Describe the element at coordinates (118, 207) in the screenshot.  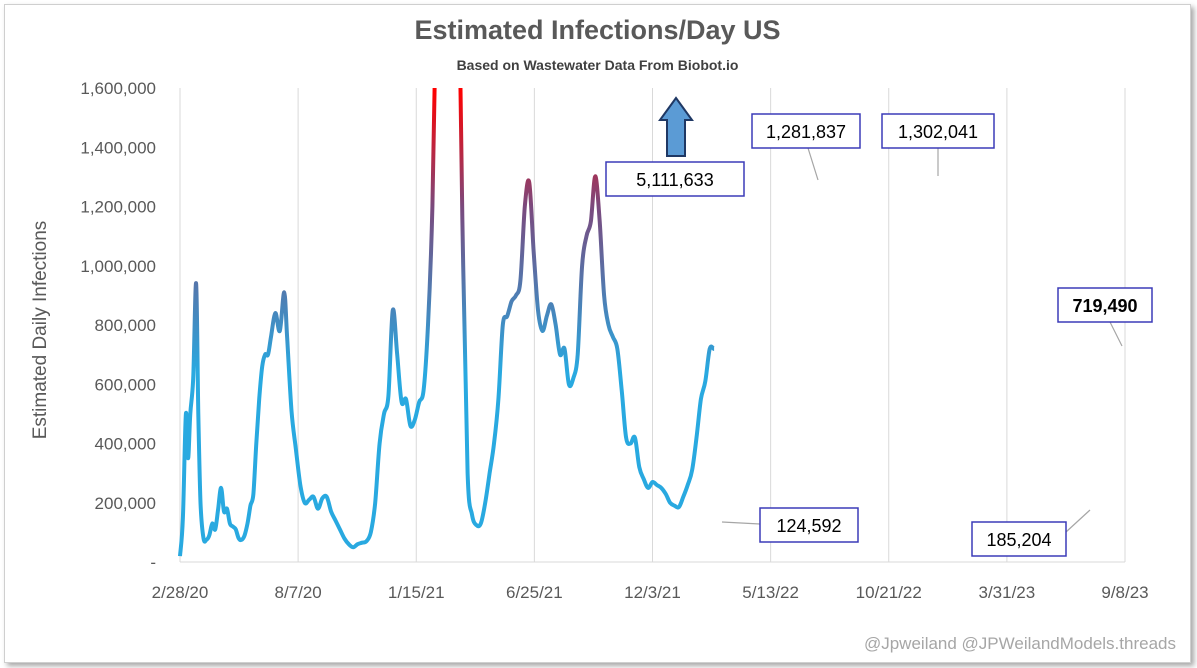
I see `y-tick-label: 1,200,000` at that location.